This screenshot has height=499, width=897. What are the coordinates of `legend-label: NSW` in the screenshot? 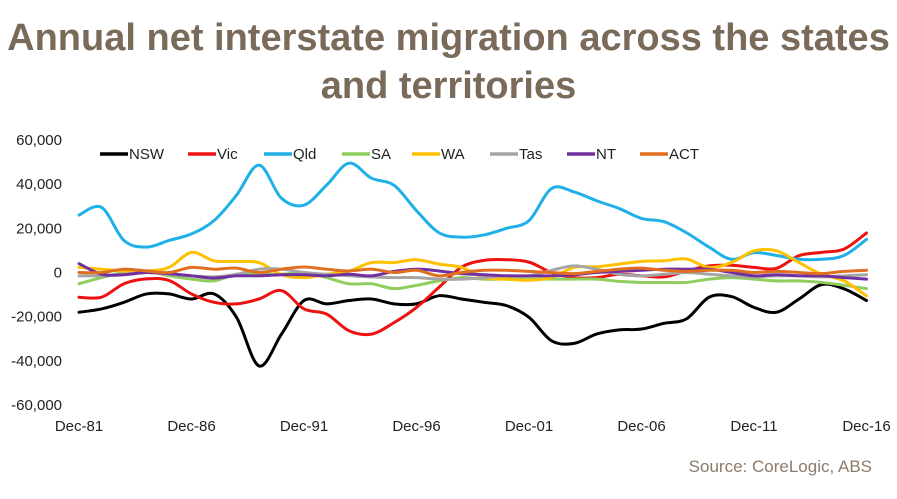 It's located at (147, 154).